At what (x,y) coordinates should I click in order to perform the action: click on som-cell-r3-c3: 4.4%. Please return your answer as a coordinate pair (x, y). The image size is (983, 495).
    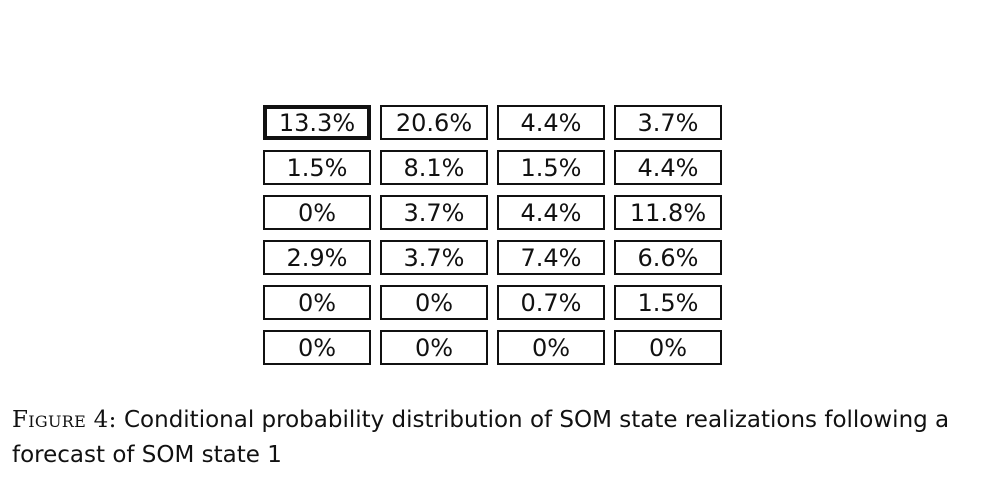
    Looking at the image, I should click on (551, 212).